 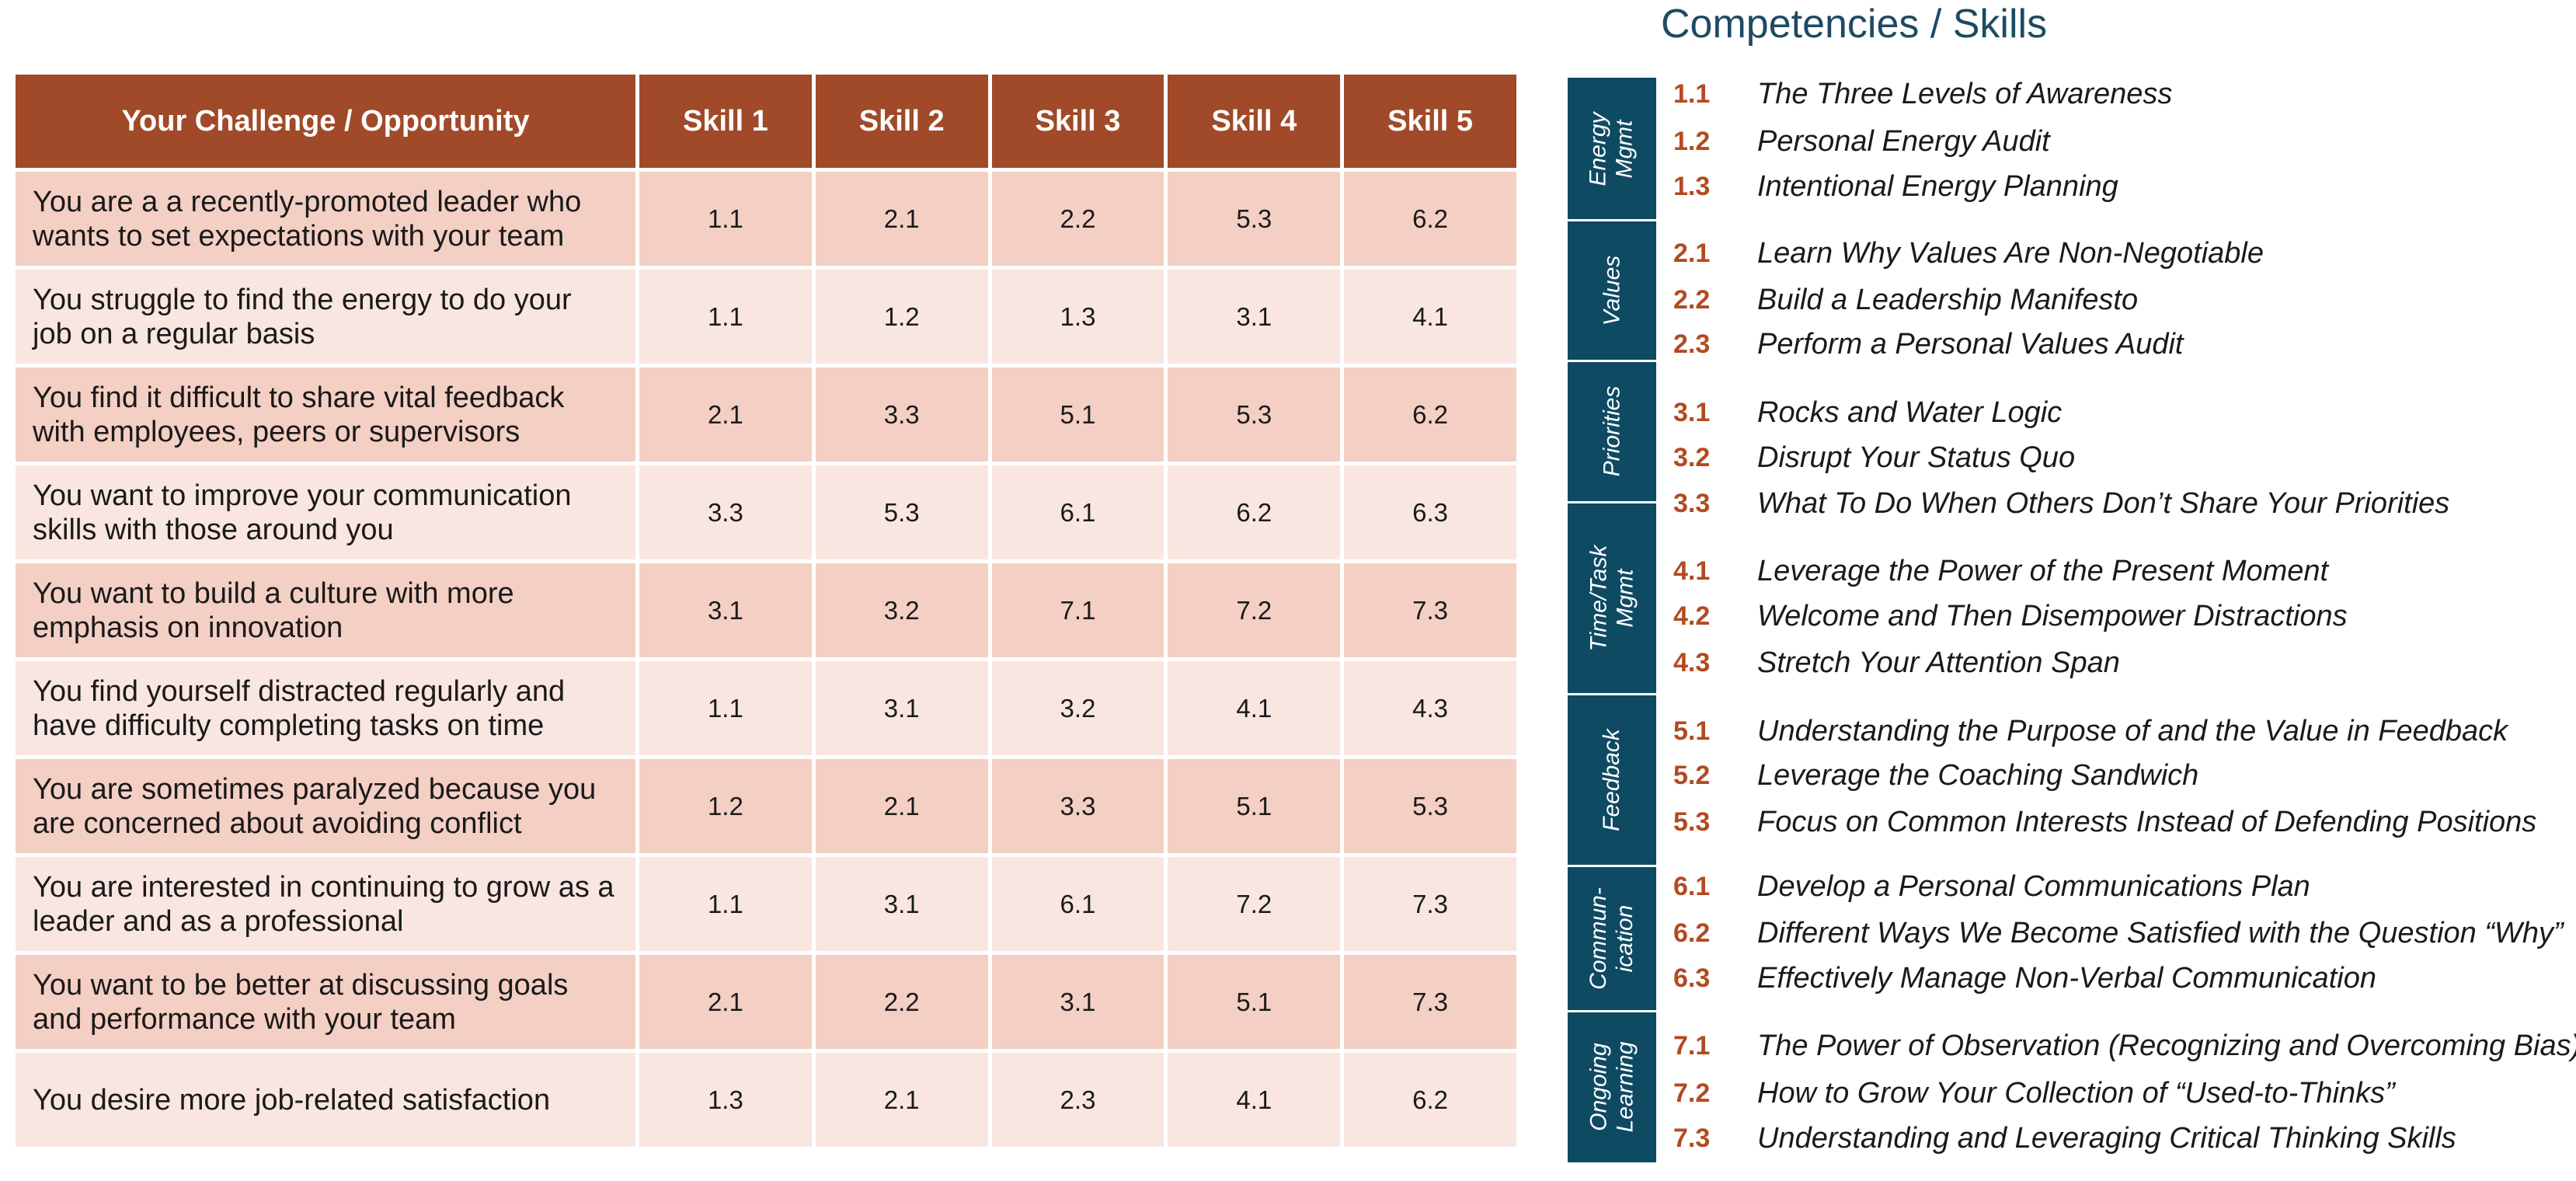 I want to click on skill-number: 3.3, so click(x=1692, y=503).